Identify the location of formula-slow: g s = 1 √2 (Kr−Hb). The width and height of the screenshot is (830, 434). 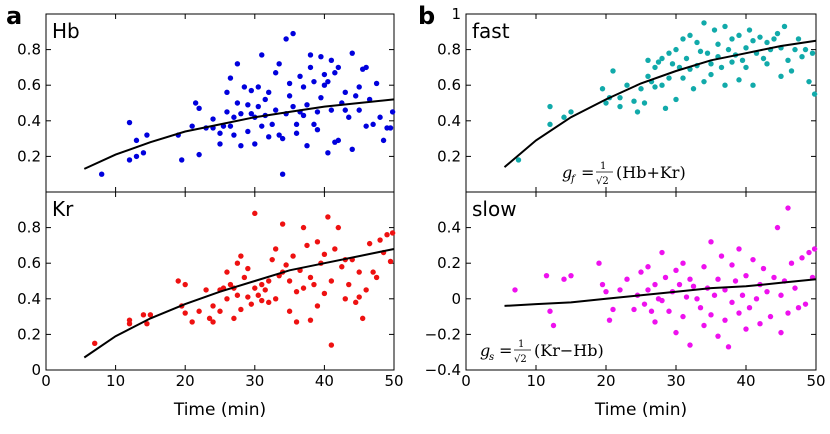
(542, 352).